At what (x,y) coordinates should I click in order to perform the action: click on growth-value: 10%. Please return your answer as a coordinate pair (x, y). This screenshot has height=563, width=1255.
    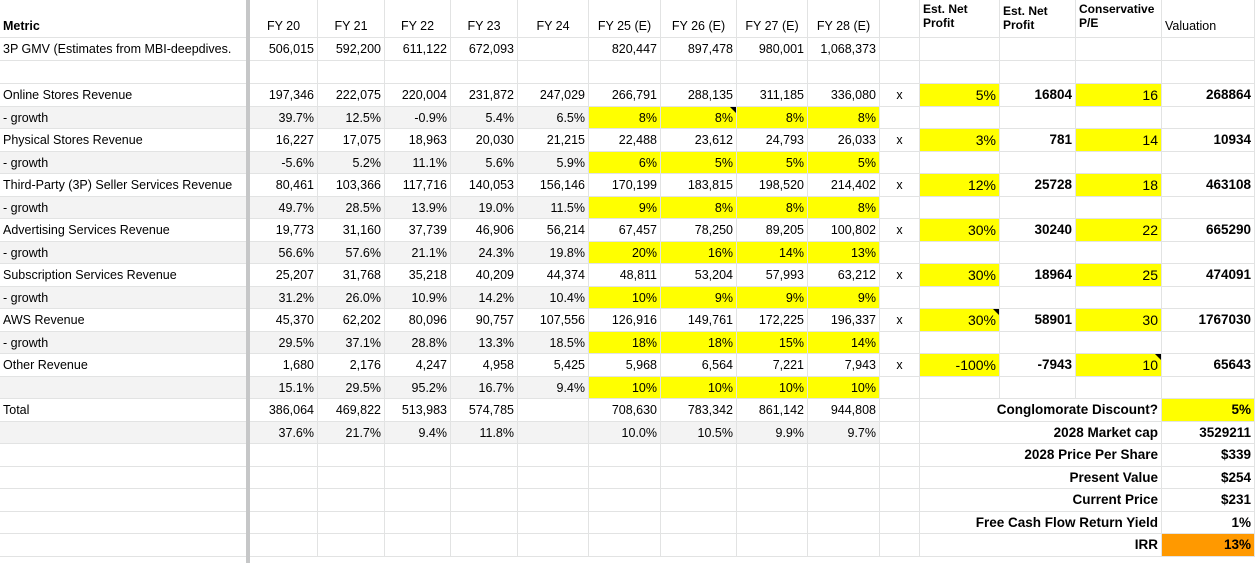
    Looking at the image, I should click on (772, 388).